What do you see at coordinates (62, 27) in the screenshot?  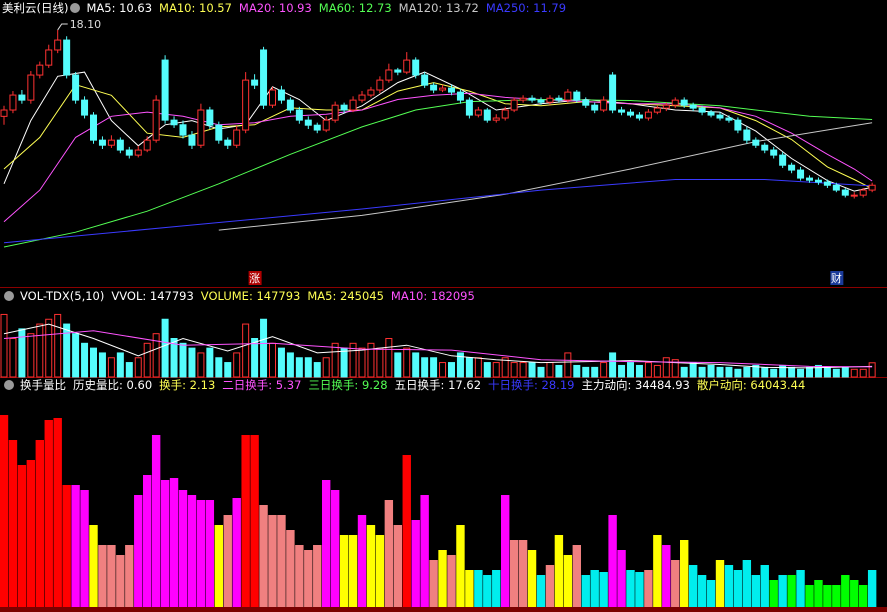 I see `annotation-arrow` at bounding box center [62, 27].